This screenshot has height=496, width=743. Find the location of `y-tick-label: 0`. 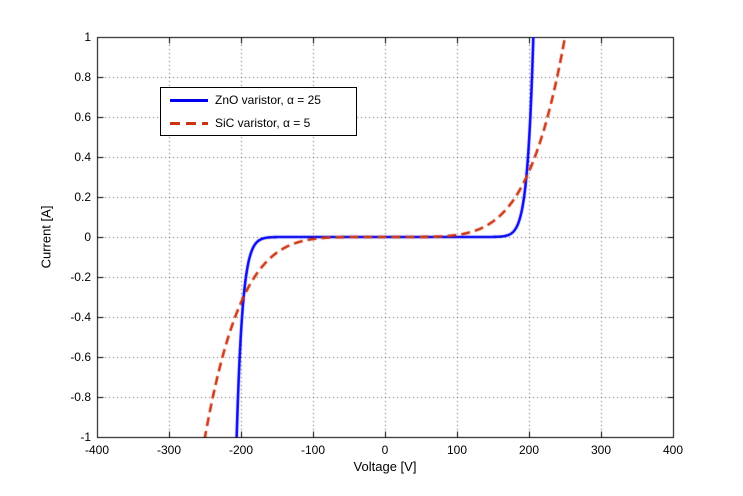

y-tick-label: 0 is located at coordinates (87, 237).